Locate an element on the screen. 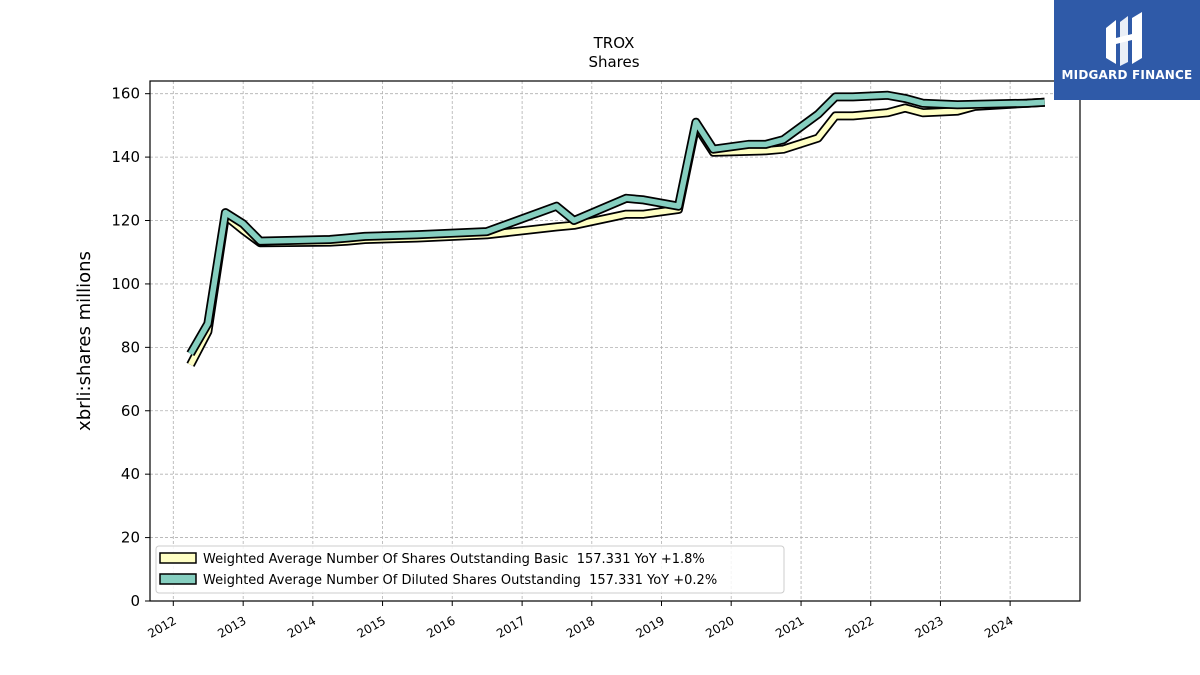 The height and width of the screenshot is (675, 1200). legend-swatch-basic is located at coordinates (178, 558).